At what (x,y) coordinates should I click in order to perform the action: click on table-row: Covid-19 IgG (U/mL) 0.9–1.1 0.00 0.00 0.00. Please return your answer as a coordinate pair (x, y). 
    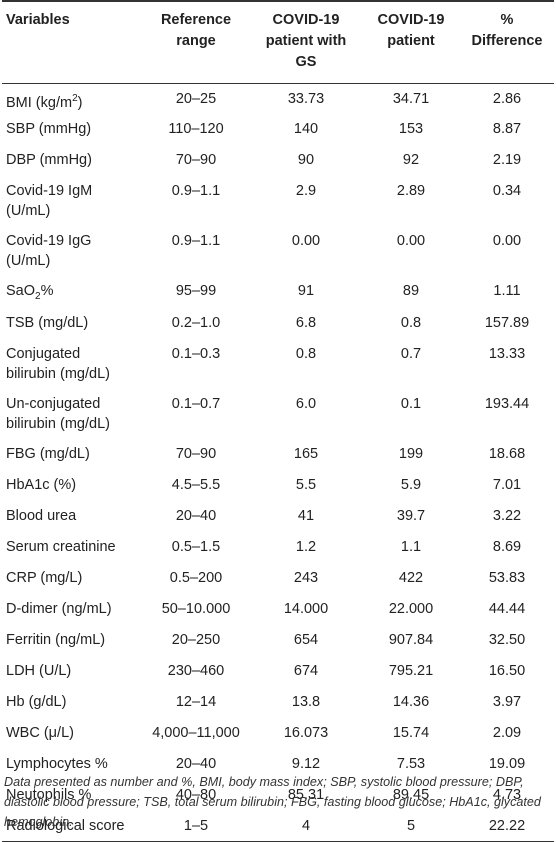
    Looking at the image, I should click on (278, 251).